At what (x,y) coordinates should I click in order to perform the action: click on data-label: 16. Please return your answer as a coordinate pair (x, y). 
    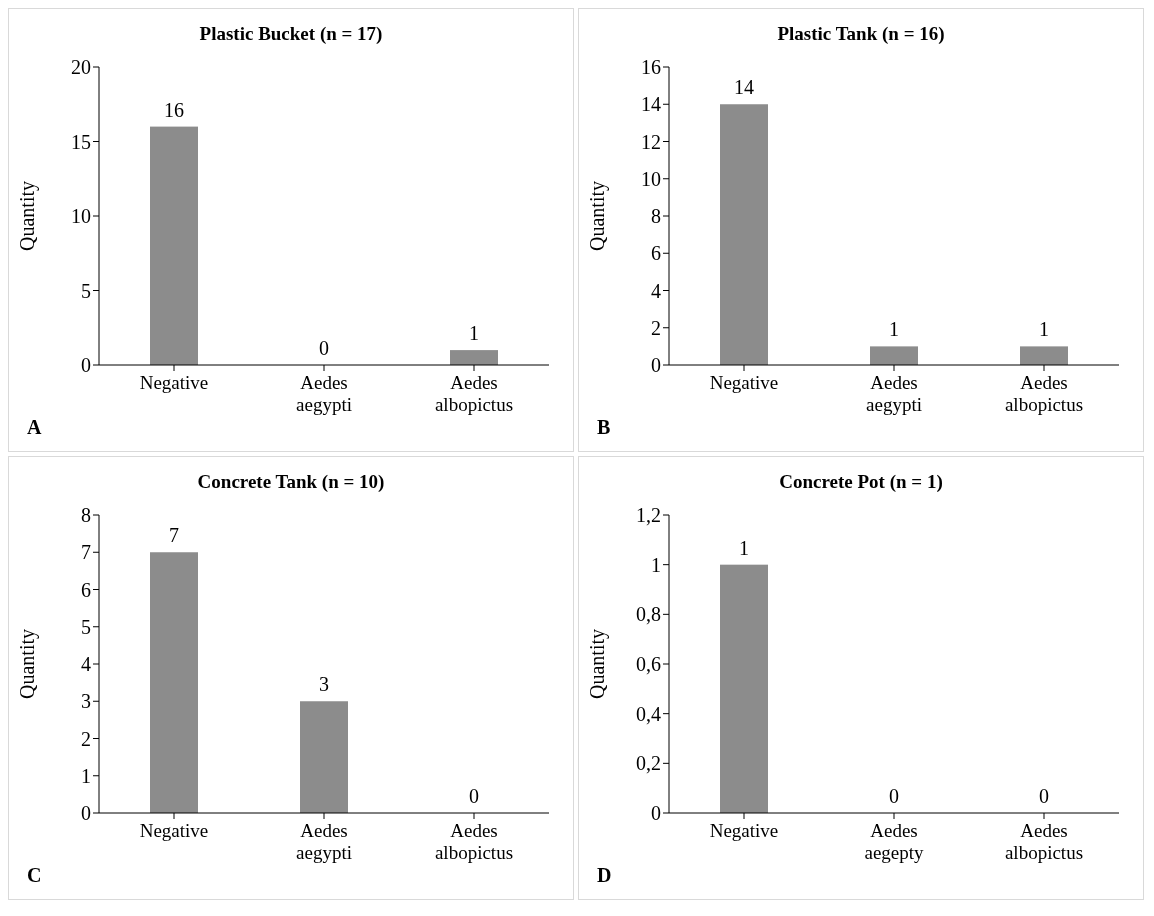
    Looking at the image, I should click on (174, 109).